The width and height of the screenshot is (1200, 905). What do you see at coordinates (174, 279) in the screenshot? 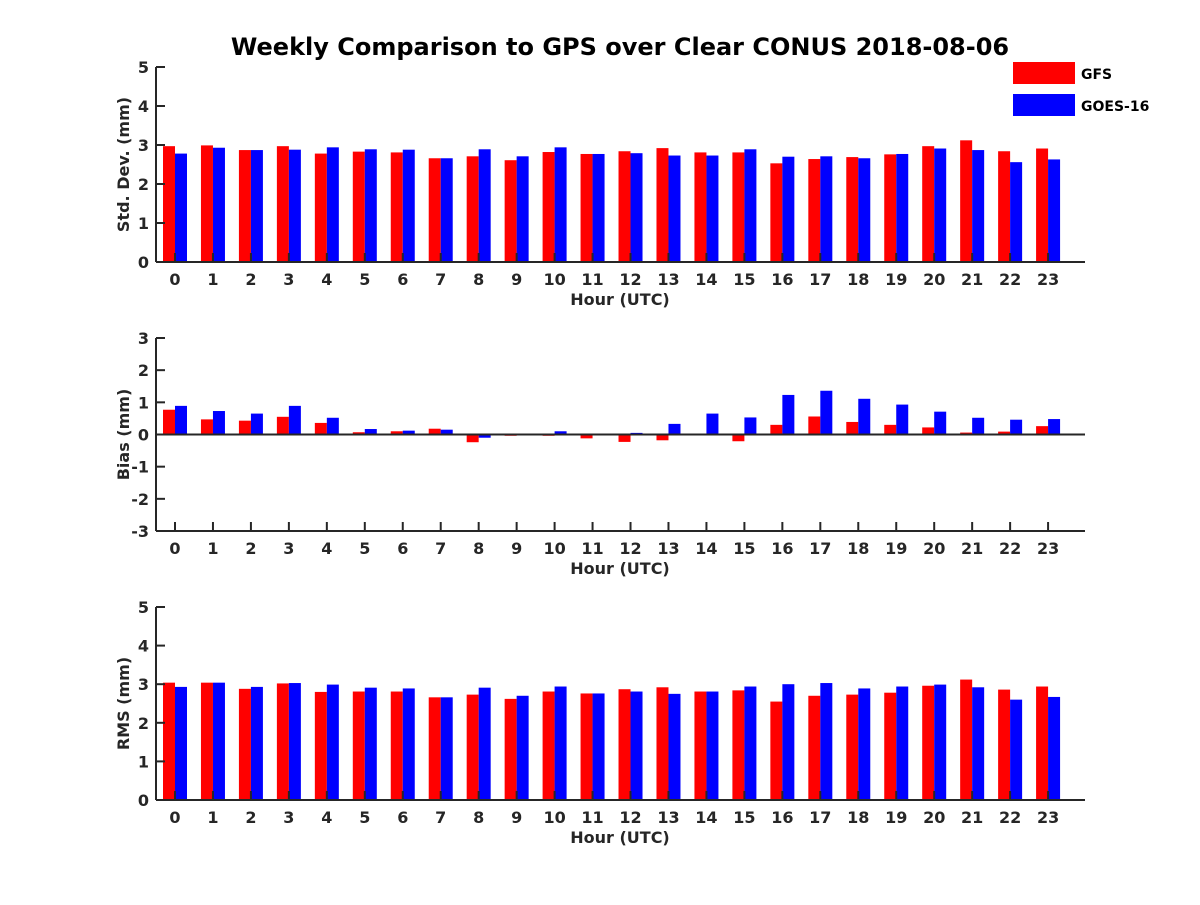
I see `std-dev-x-tick-label: 0` at bounding box center [174, 279].